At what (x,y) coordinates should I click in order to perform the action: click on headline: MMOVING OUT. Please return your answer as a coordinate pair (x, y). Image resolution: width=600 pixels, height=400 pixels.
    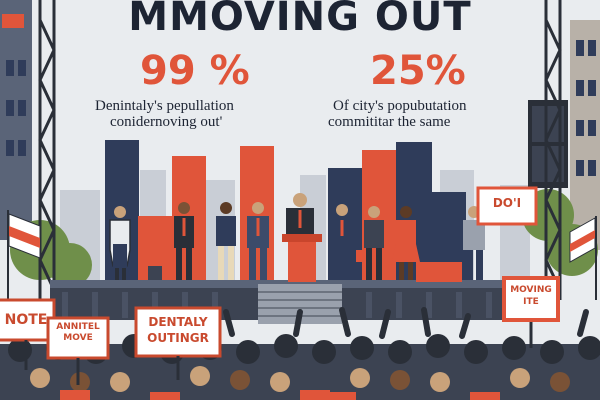
    Looking at the image, I should click on (300, 20).